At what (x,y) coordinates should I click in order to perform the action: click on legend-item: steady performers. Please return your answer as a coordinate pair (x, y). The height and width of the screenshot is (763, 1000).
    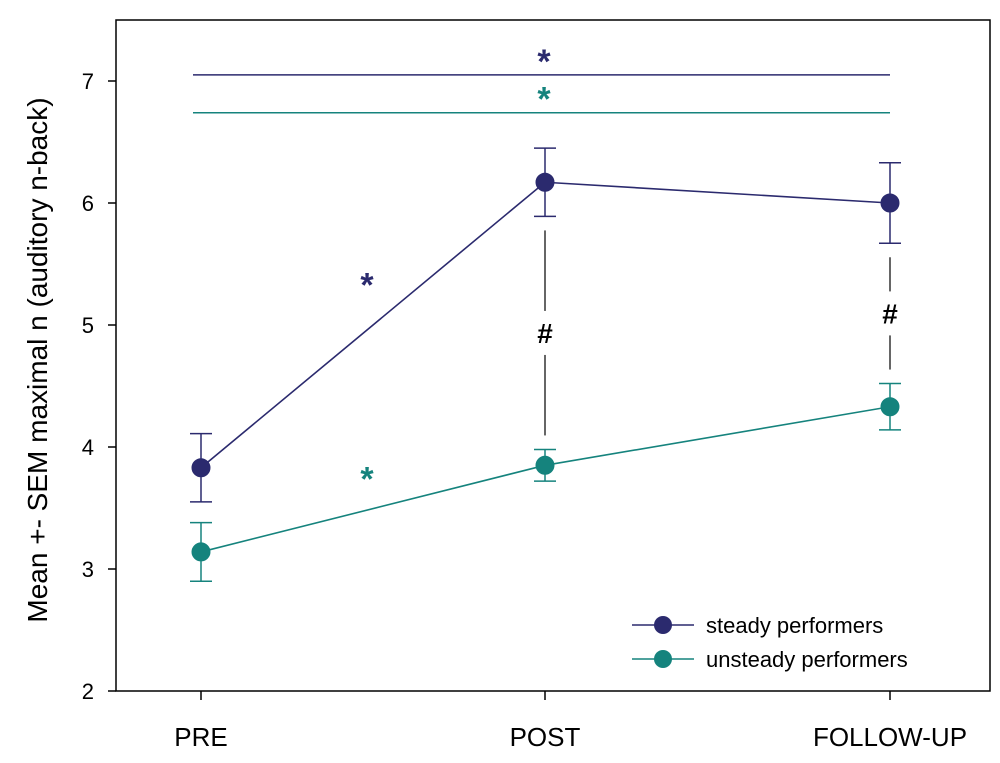
    Looking at the image, I should click on (757, 625).